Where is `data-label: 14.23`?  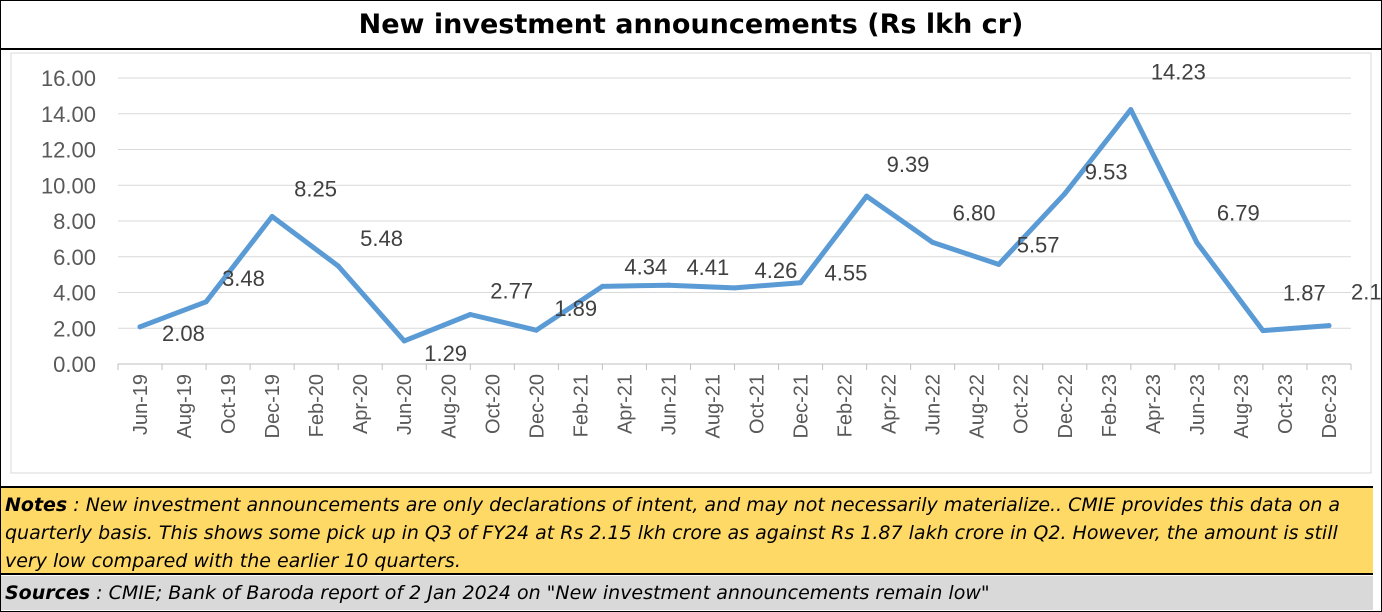 data-label: 14.23 is located at coordinates (1178, 72).